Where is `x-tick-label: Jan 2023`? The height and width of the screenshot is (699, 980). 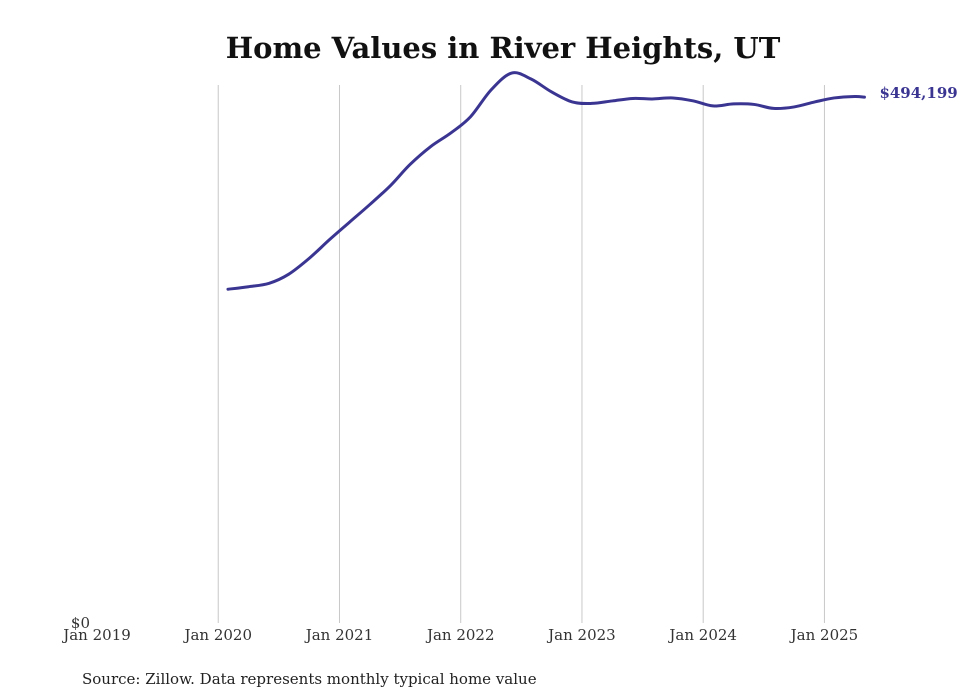
x-tick-label: Jan 2023 is located at coordinates (581, 635).